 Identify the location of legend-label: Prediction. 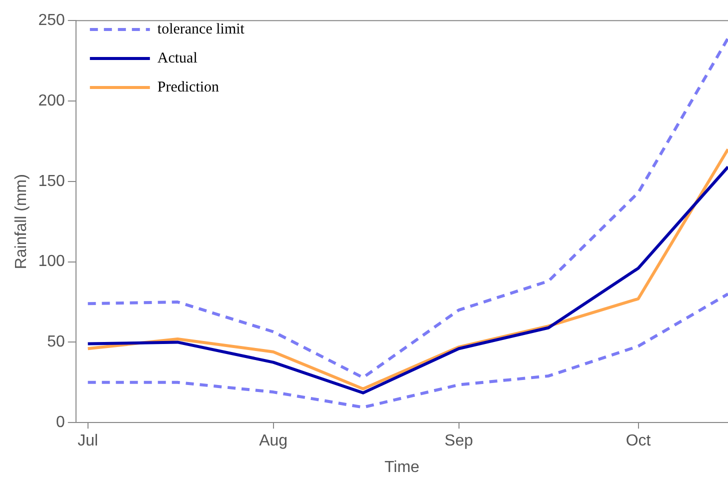
(188, 87).